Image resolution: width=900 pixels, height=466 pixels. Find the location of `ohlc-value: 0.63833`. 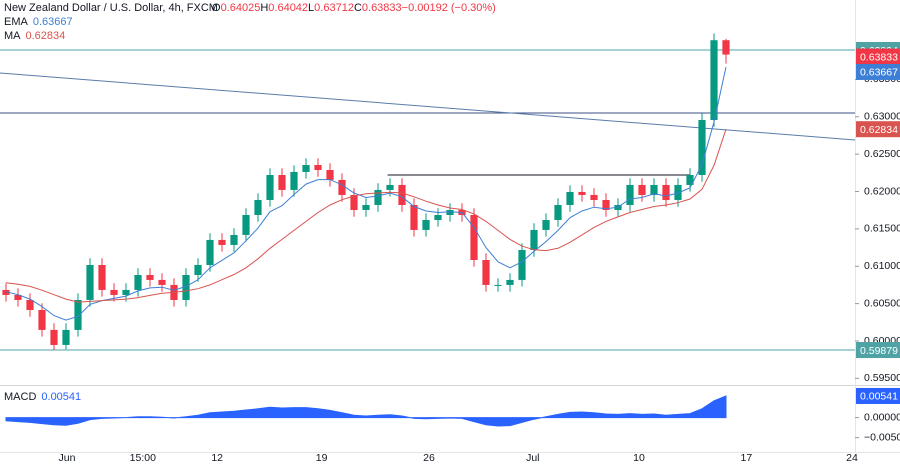

ohlc-value: 0.63833 is located at coordinates (382, 8).